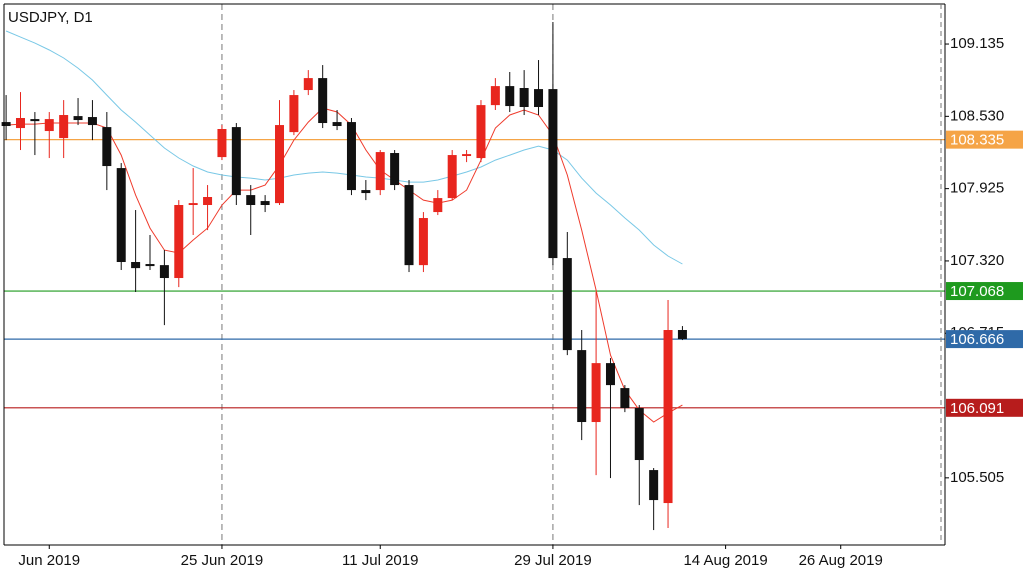 Image resolution: width=1024 pixels, height=577 pixels. I want to click on x-tick-label: 26 Aug 2019, so click(841, 560).